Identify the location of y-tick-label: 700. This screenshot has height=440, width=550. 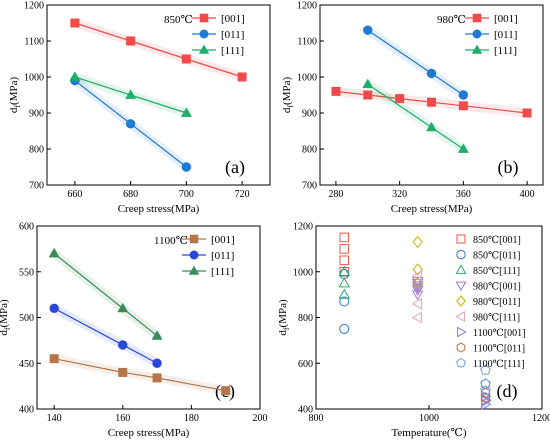
(36, 186).